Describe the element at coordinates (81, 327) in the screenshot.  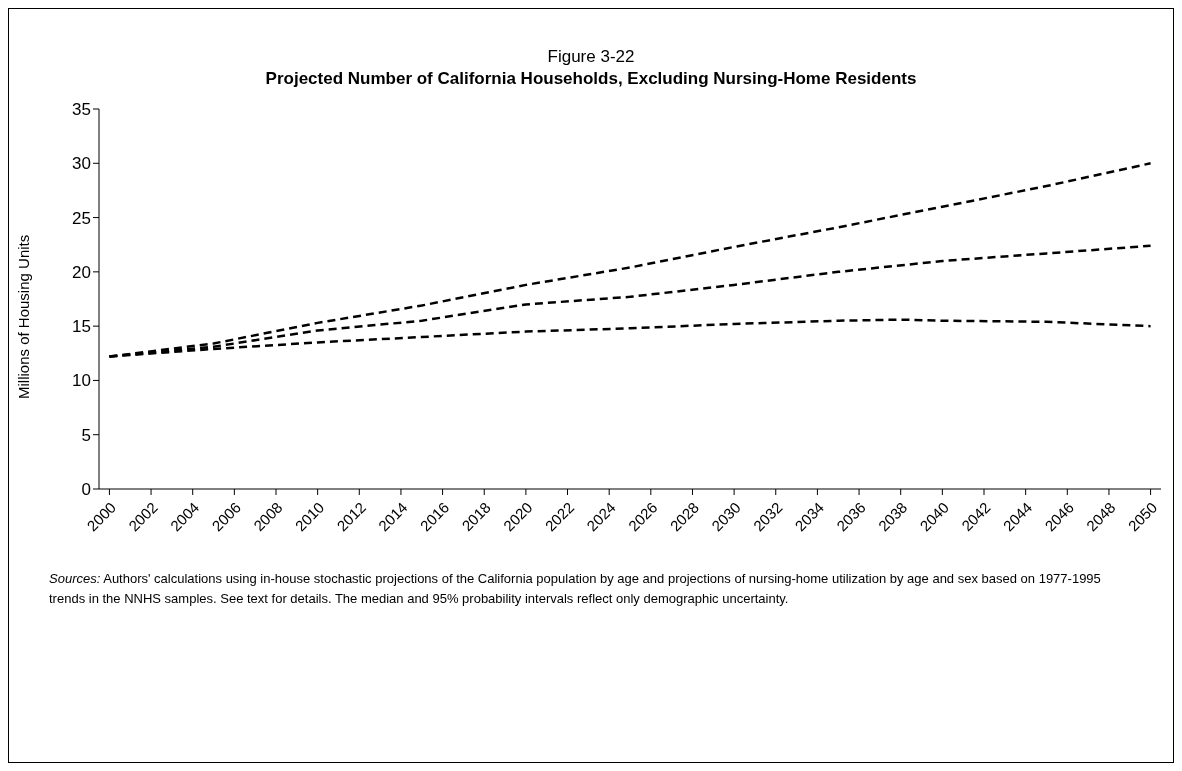
I see `y-tick-label: 15` at that location.